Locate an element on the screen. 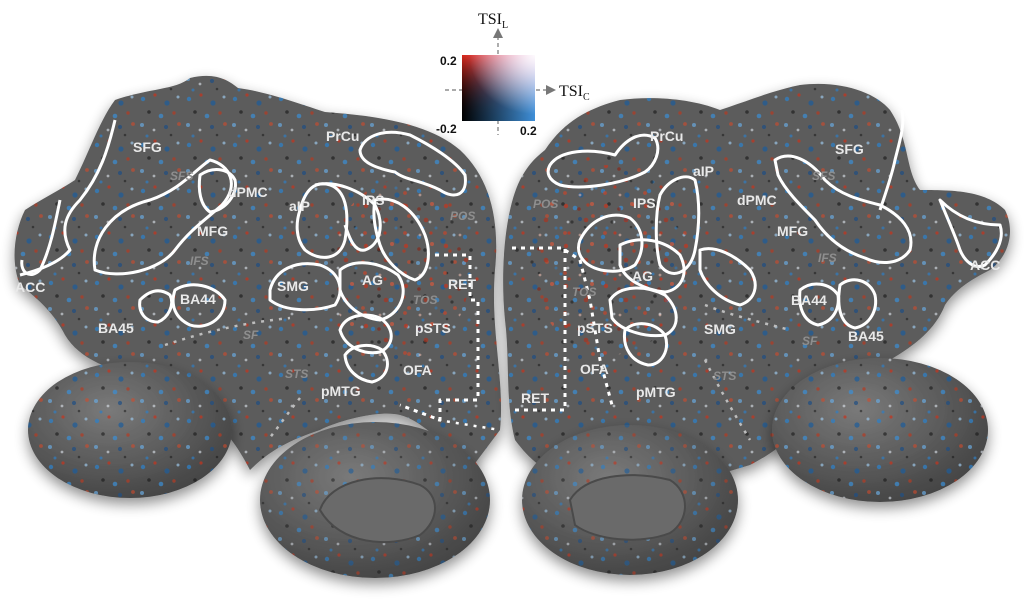 This screenshot has height=607, width=1034. left-sulcus-sts: STS is located at coordinates (296, 374).